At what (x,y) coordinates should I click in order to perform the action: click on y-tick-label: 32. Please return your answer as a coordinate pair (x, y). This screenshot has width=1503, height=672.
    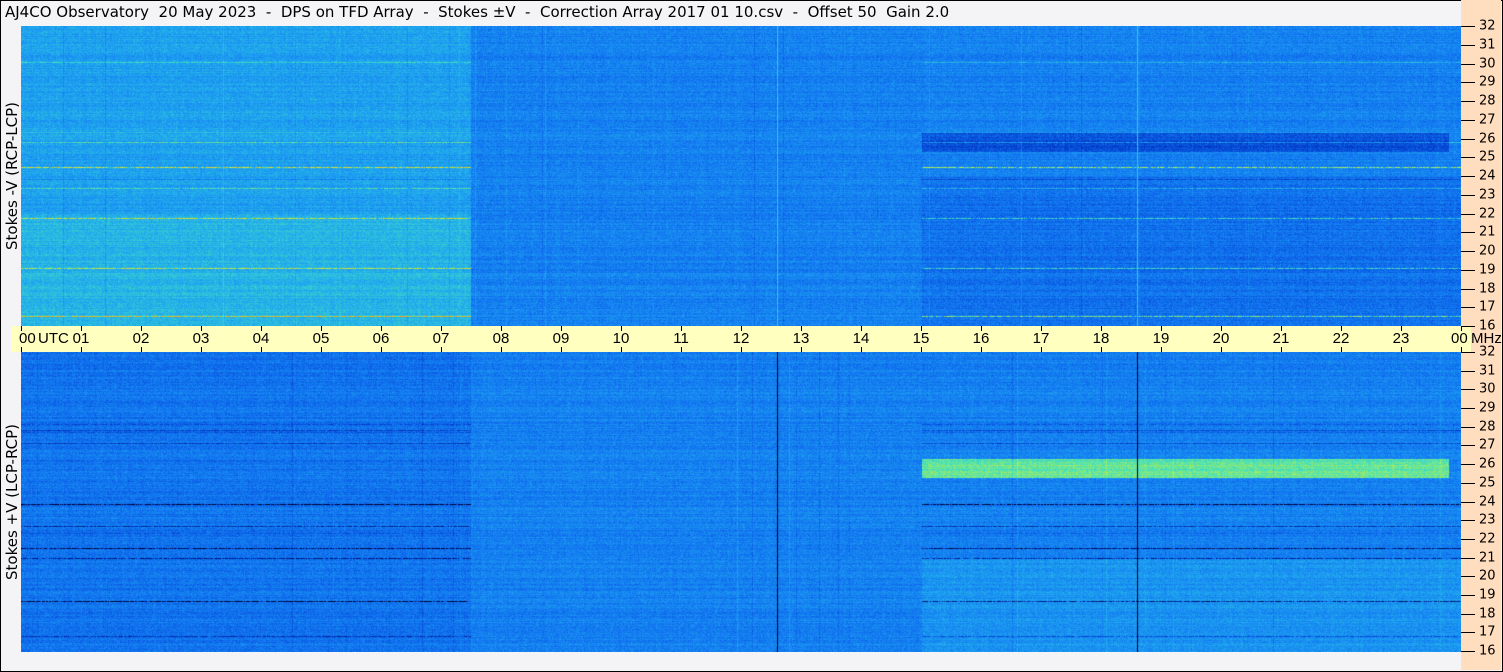
    Looking at the image, I should click on (1487, 352).